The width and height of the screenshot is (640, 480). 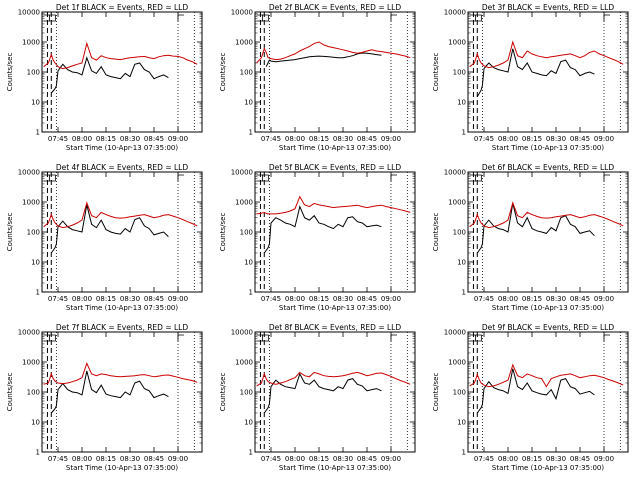 I want to click on chart-title: Det 8f BLACK = Events, RED = LLD, so click(x=335, y=327).